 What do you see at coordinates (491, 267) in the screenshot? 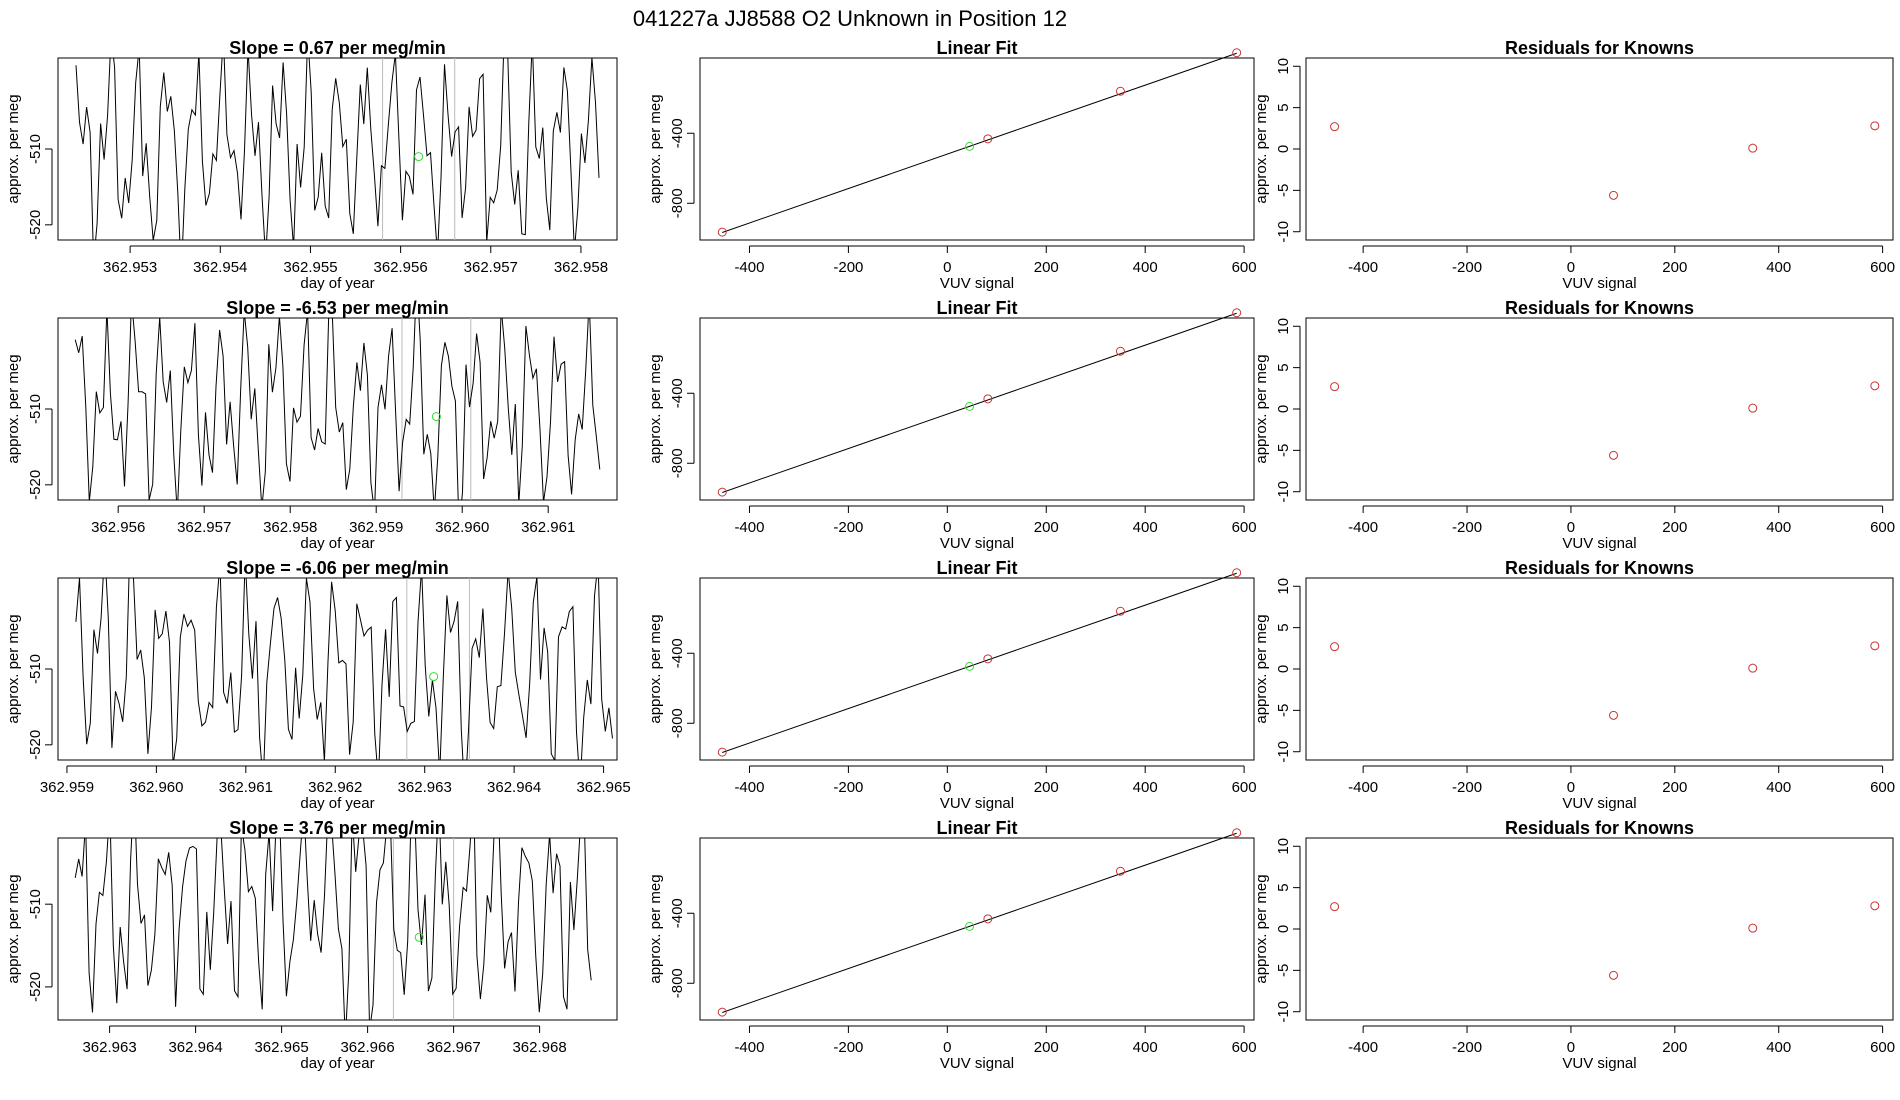
I see `x-tick-label: 362.957` at bounding box center [491, 267].